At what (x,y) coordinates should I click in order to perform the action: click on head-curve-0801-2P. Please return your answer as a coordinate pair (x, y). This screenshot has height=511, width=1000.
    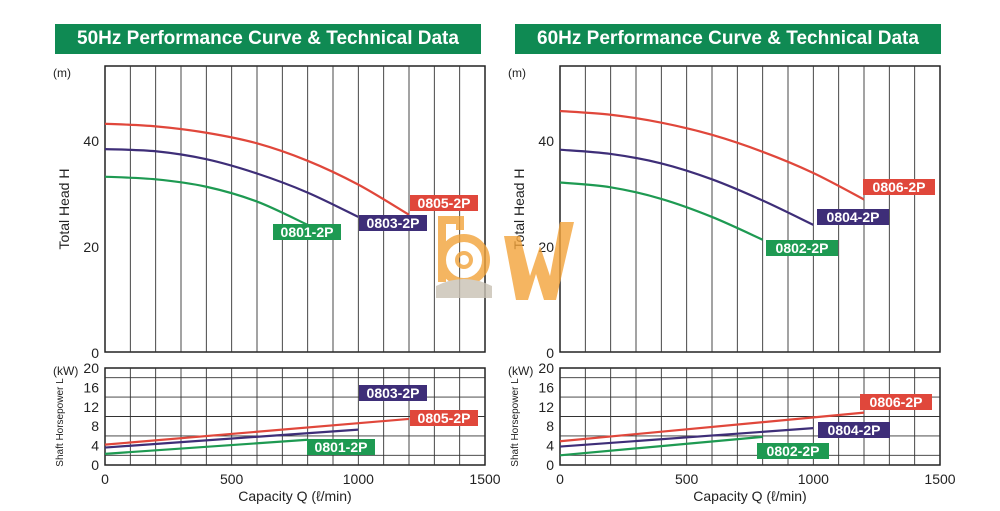
    Looking at the image, I should click on (206, 200).